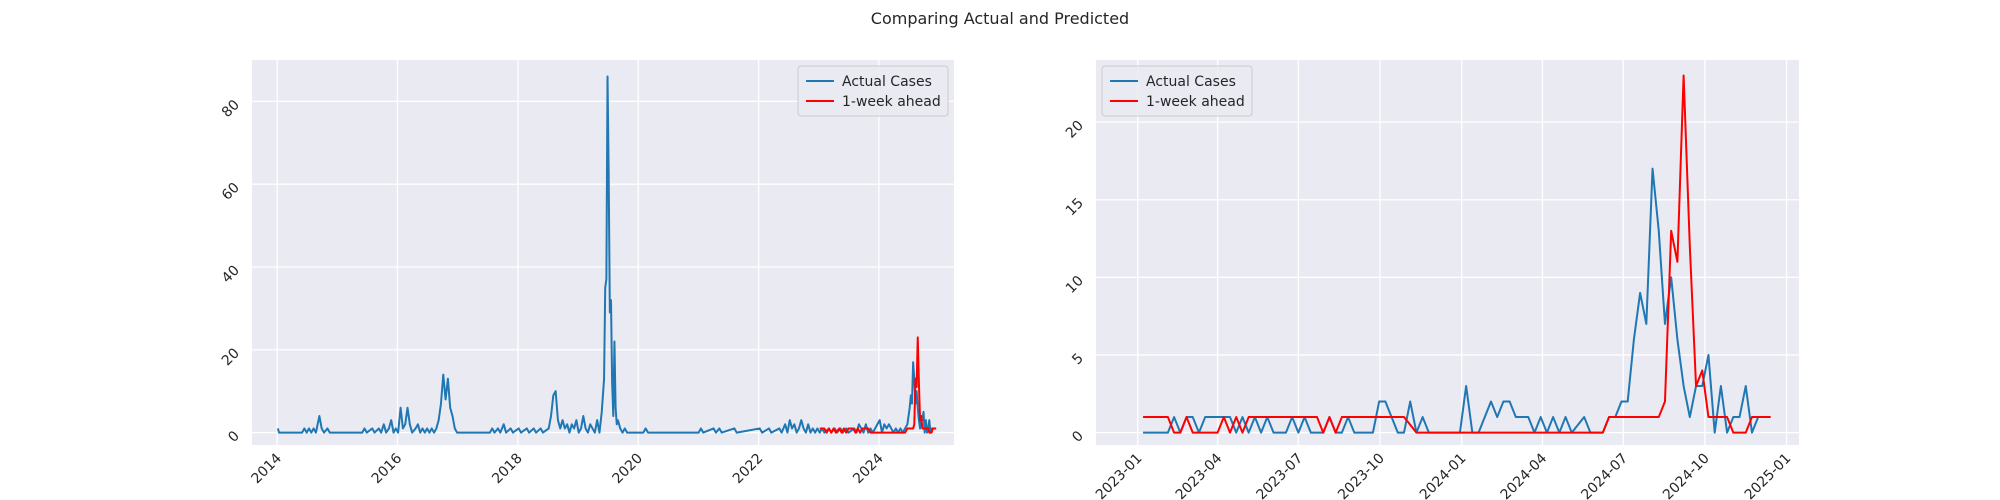 The height and width of the screenshot is (500, 2000). What do you see at coordinates (231, 109) in the screenshot?
I see `y-tick-label: 80` at bounding box center [231, 109].